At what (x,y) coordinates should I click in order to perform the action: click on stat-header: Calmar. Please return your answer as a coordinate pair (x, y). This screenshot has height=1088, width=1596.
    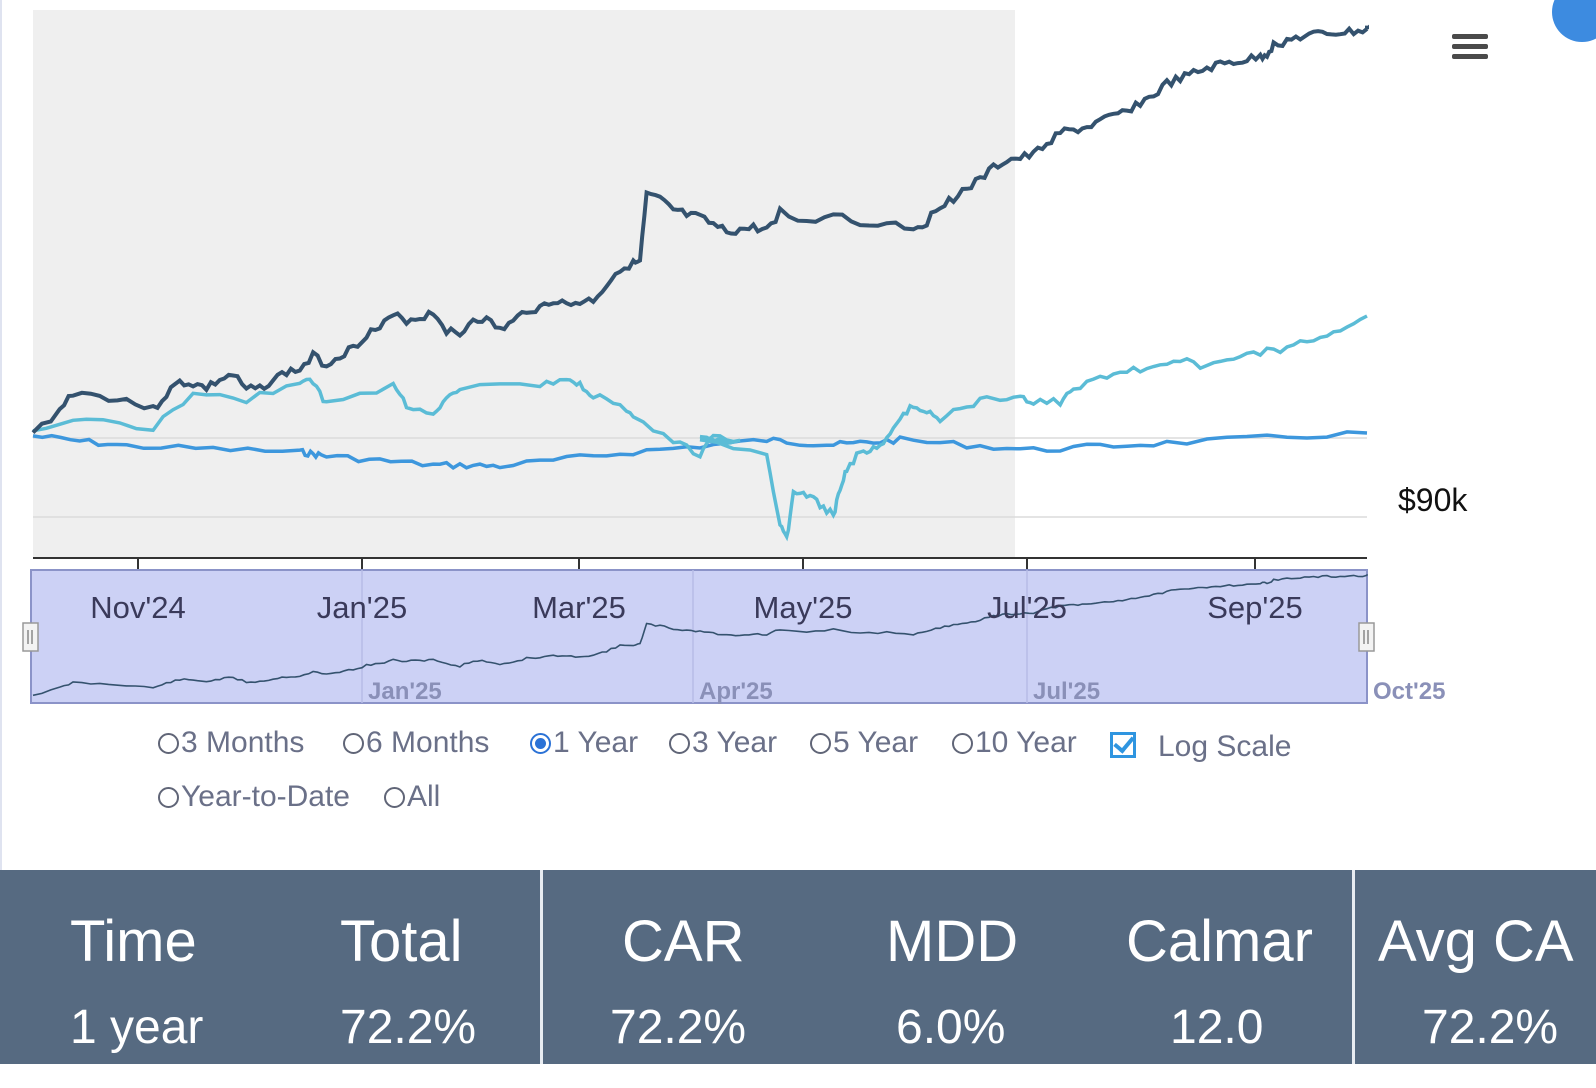
    Looking at the image, I should click on (1219, 941).